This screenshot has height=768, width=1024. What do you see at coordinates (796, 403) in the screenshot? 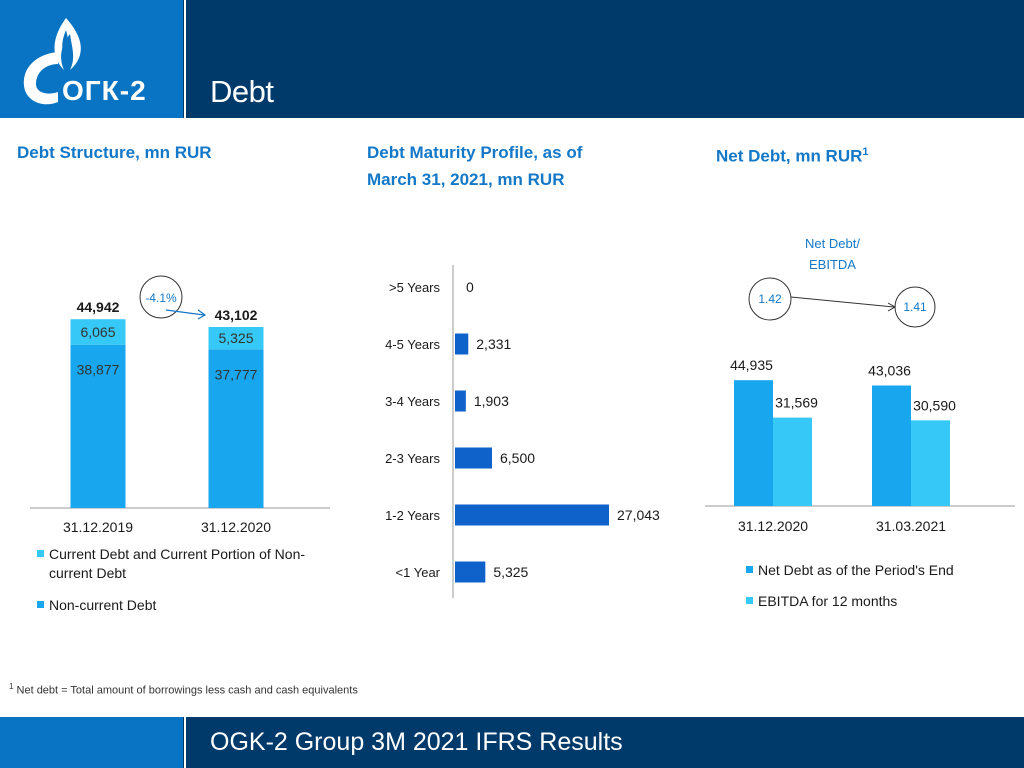
I see `label-ebitda-2020: 31,569` at bounding box center [796, 403].